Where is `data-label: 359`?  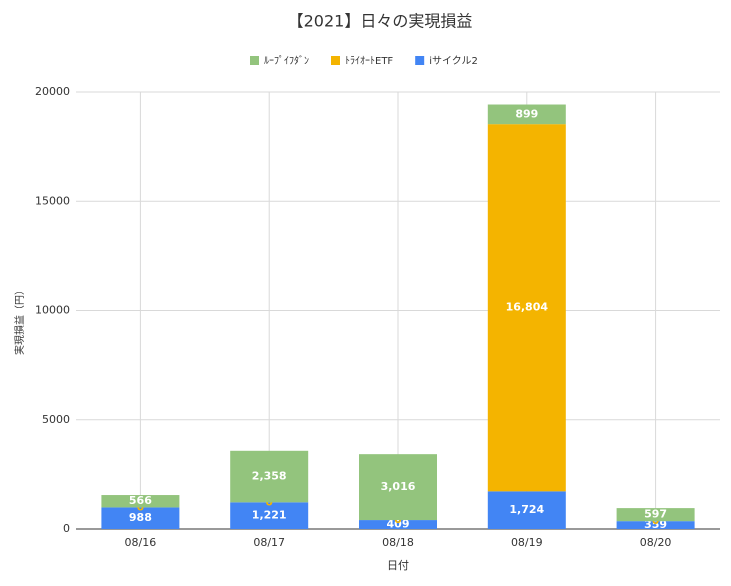 data-label: 359 is located at coordinates (655, 524).